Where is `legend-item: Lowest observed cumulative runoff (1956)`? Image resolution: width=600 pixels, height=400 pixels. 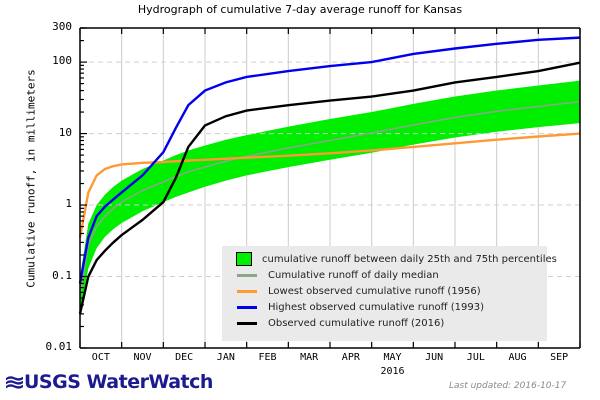
legend-item: Lowest observed cumulative runoff (1956) is located at coordinates (384, 291).